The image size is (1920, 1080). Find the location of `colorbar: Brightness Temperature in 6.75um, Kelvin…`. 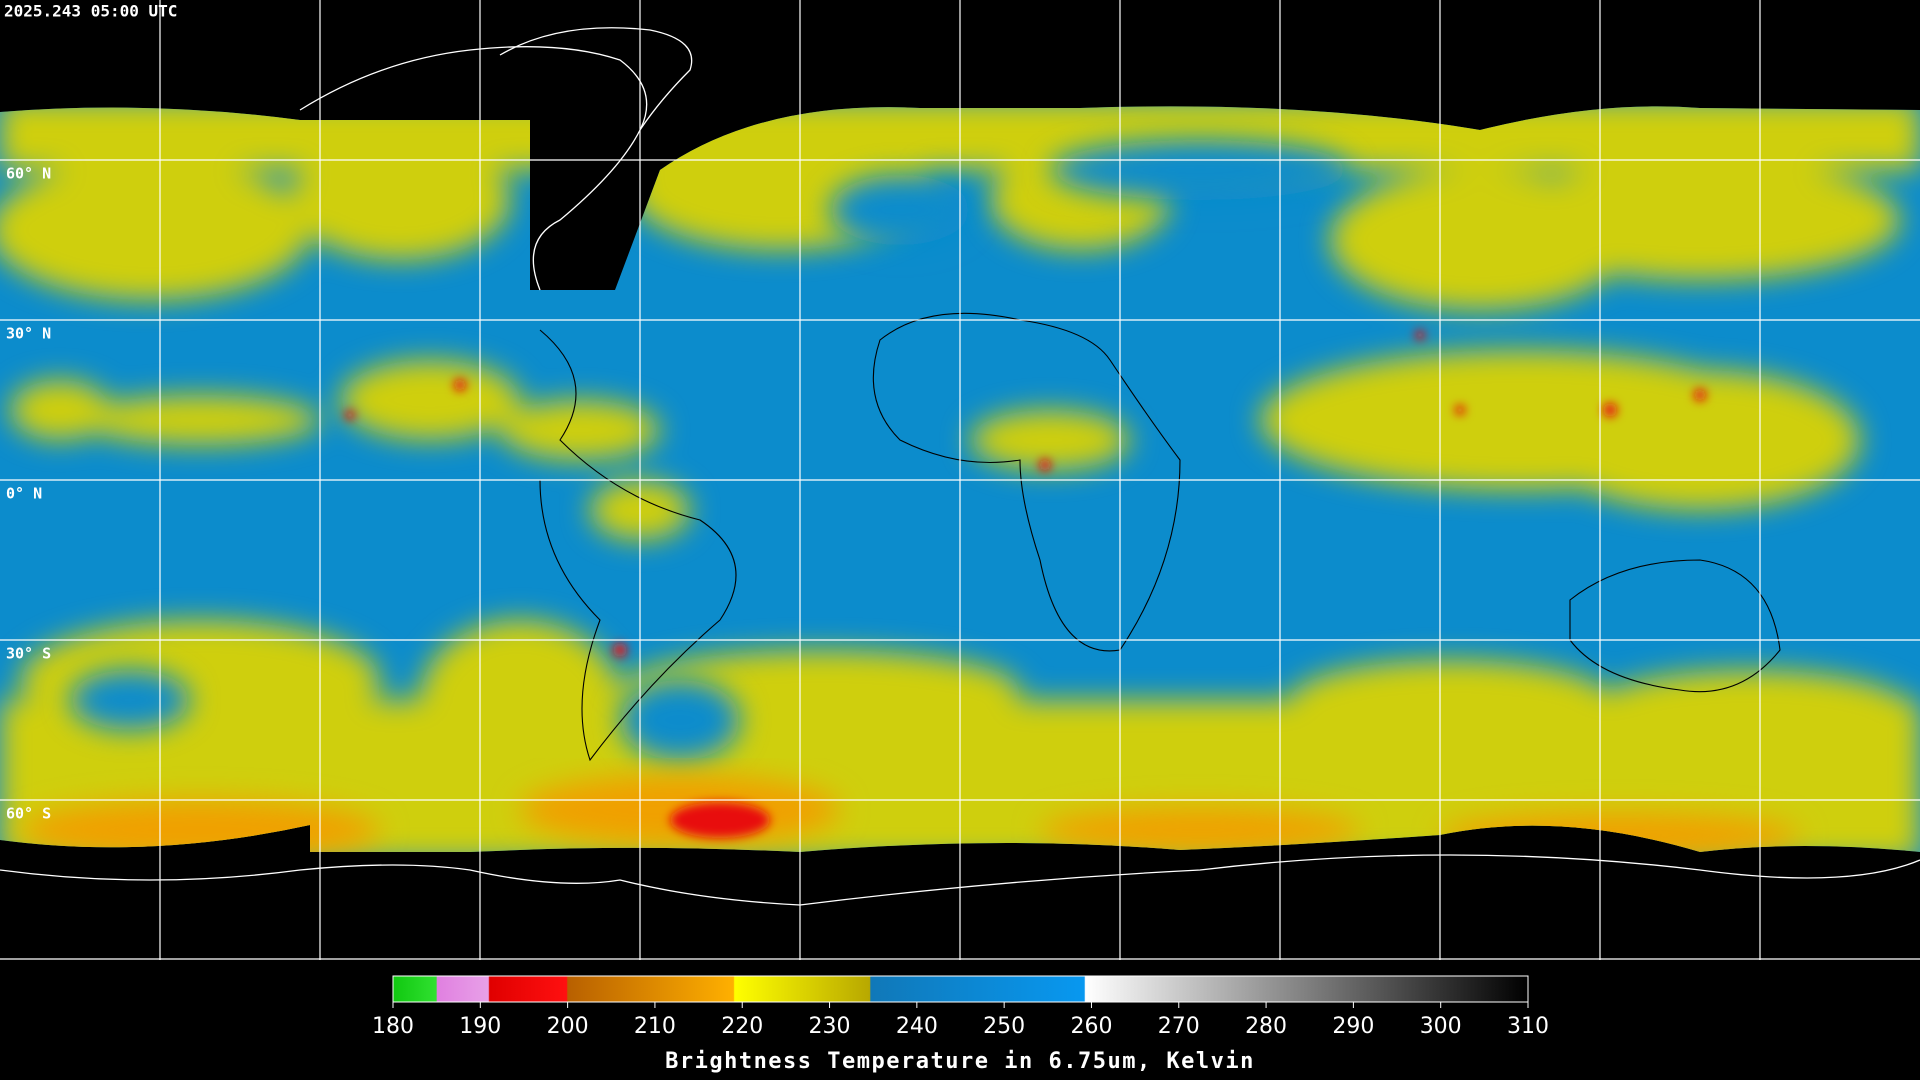

colorbar: Brightness Temperature in 6.75um, Kelvin… is located at coordinates (960, 1024).